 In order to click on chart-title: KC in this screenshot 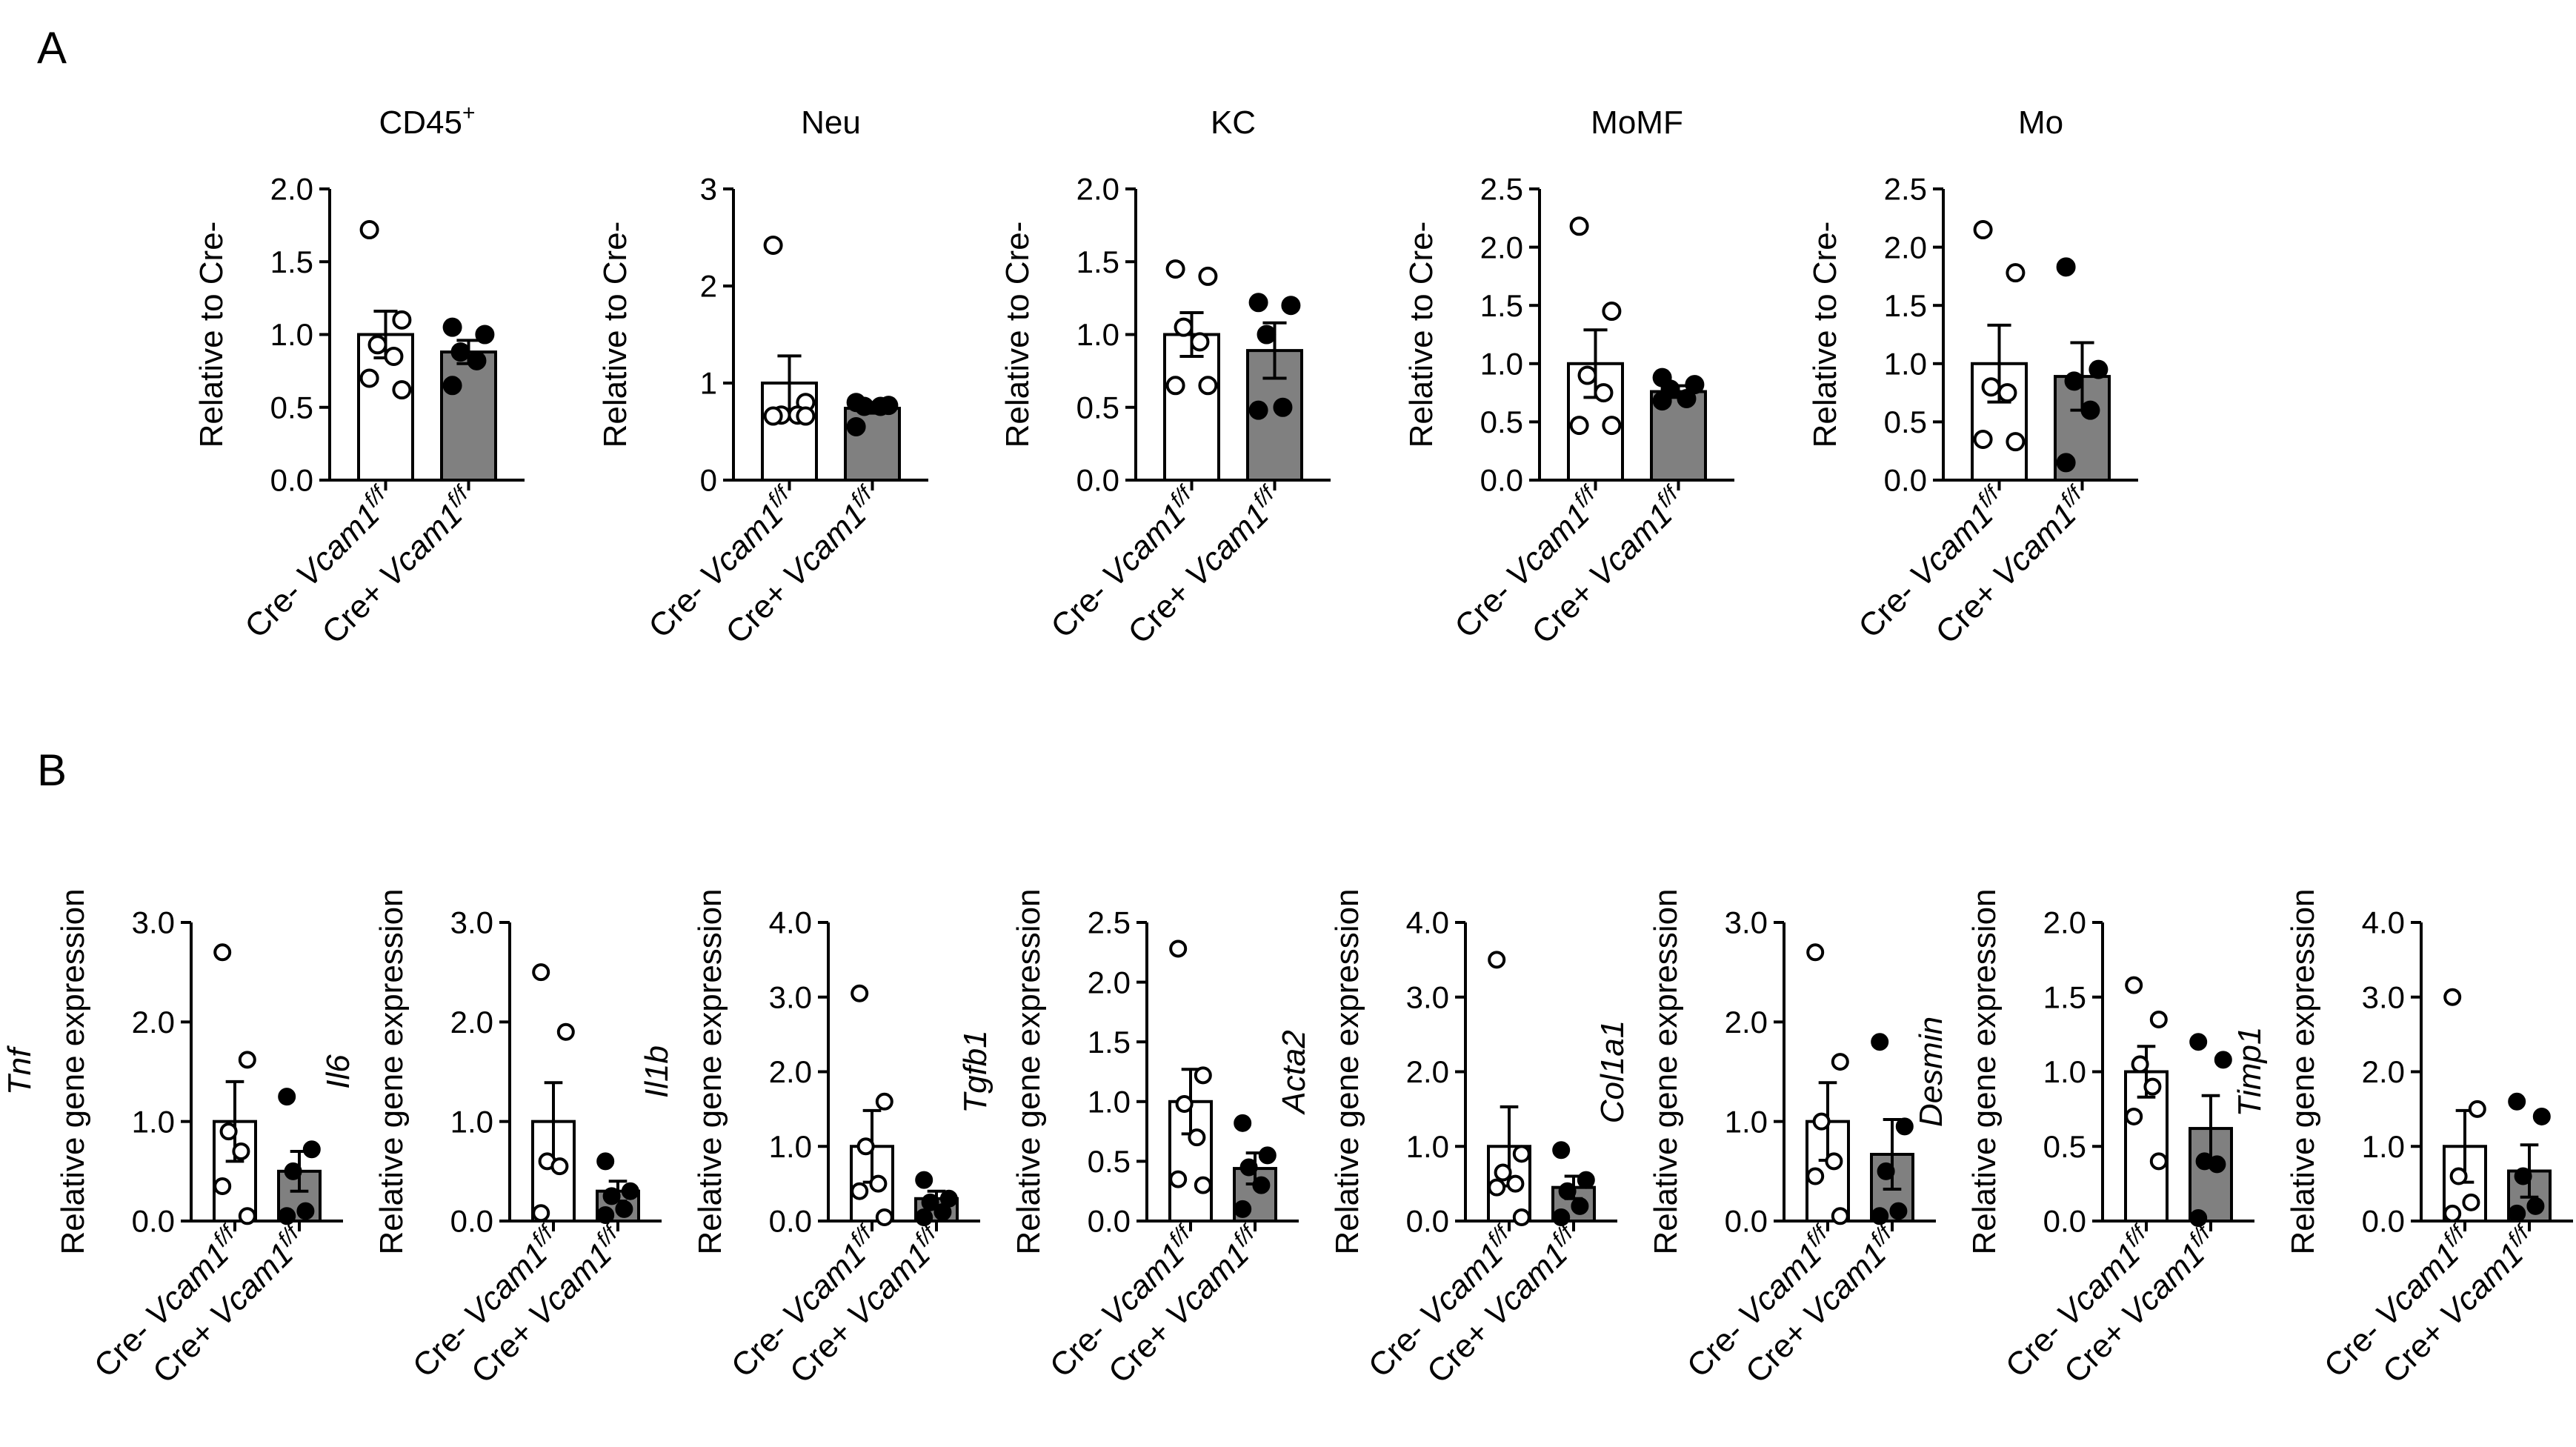, I will do `click(1233, 122)`.